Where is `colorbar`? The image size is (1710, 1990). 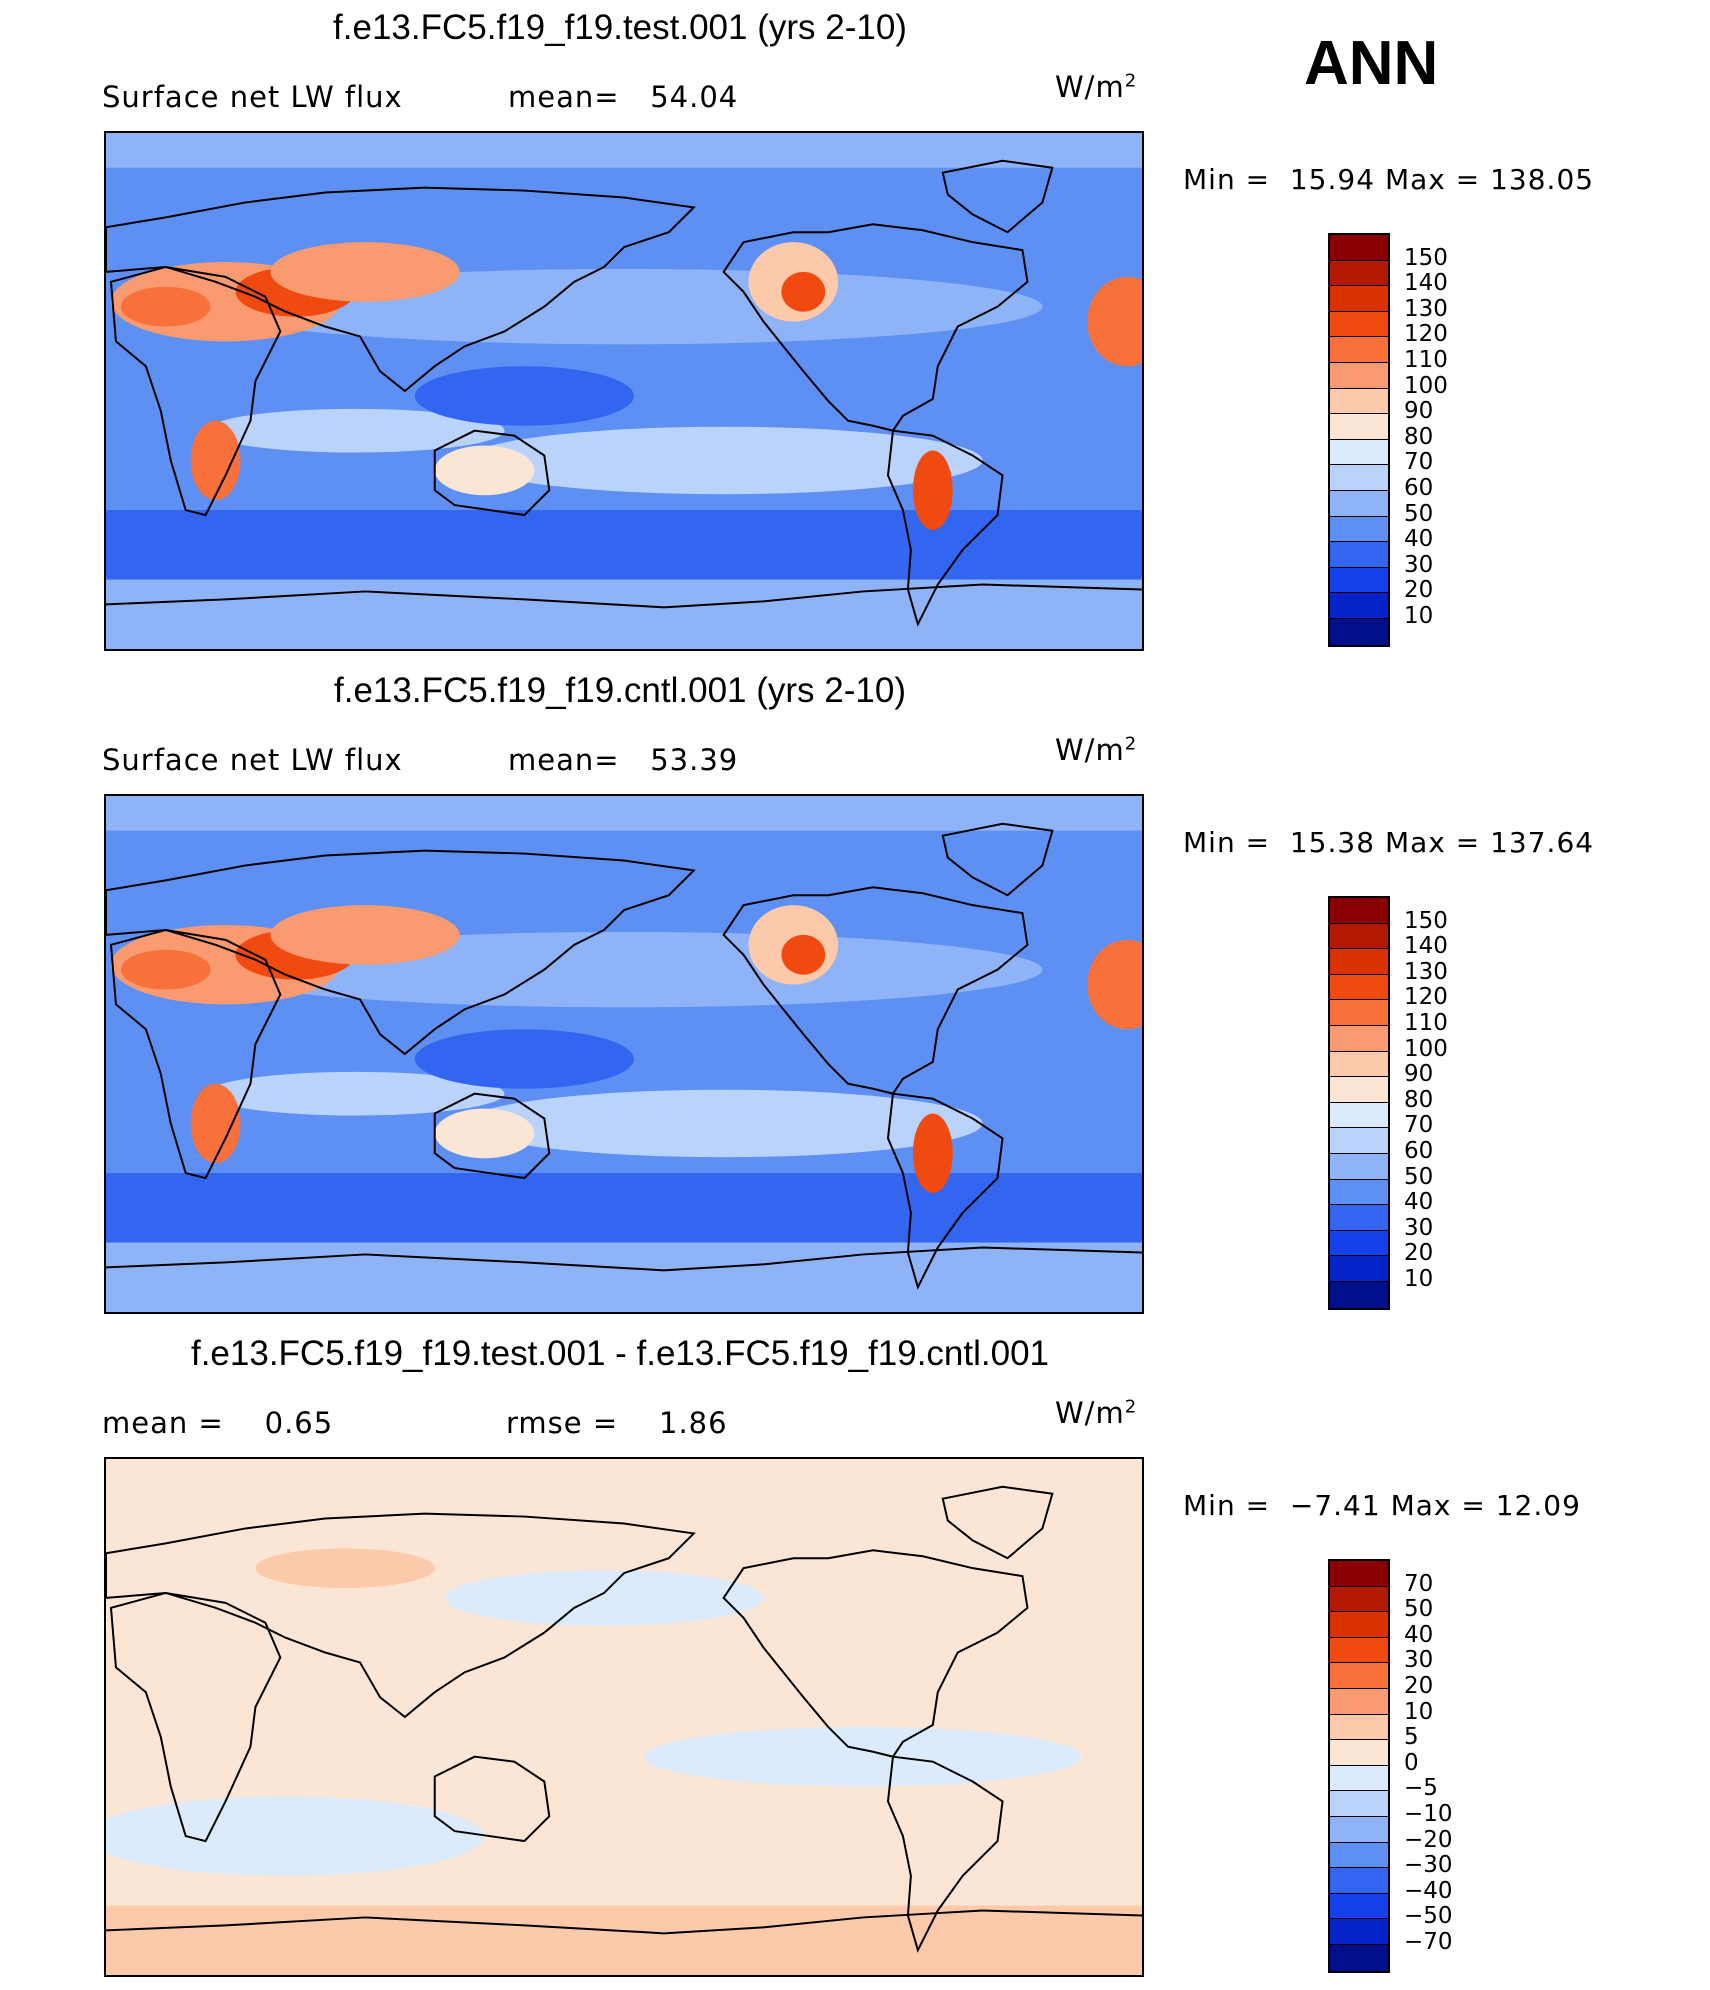 colorbar is located at coordinates (1359, 440).